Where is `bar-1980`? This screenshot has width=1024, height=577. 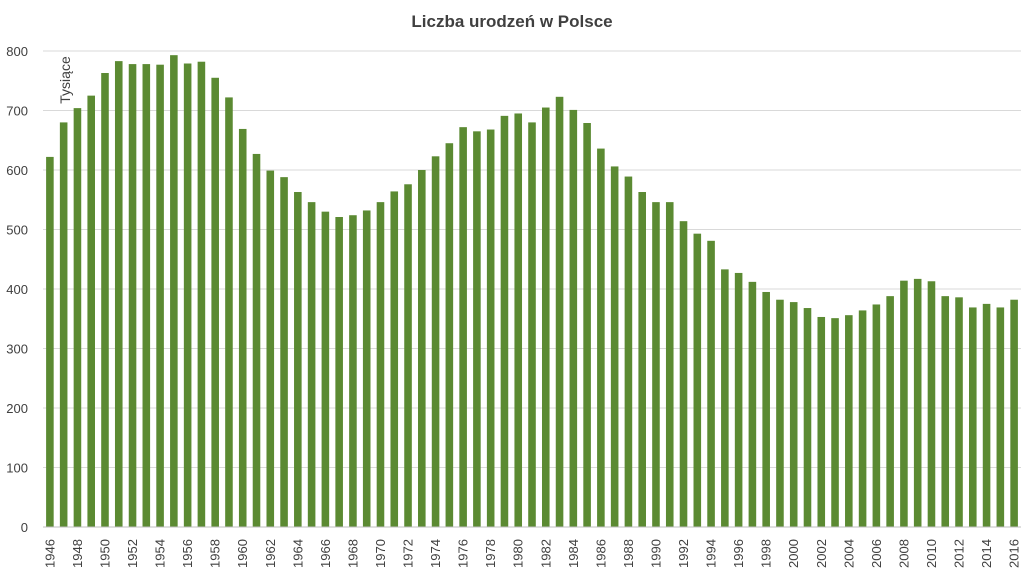 bar-1980 is located at coordinates (518, 320).